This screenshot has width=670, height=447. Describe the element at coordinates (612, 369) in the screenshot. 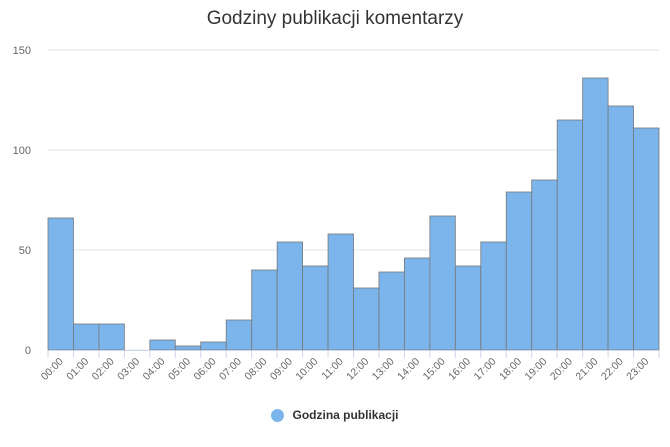

I see `x-tick-label: 22:00` at that location.